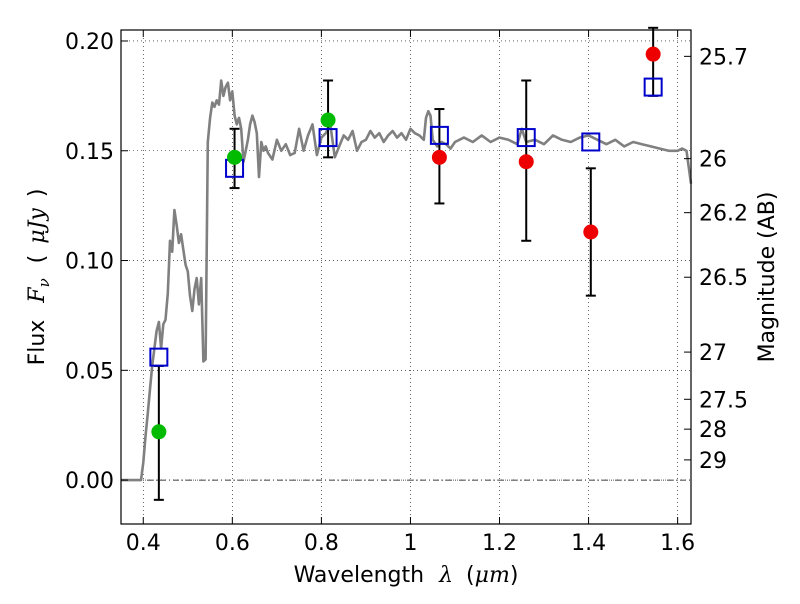 The height and width of the screenshot is (604, 800). Describe the element at coordinates (410, 543) in the screenshot. I see `x-tick-label: 1` at that location.